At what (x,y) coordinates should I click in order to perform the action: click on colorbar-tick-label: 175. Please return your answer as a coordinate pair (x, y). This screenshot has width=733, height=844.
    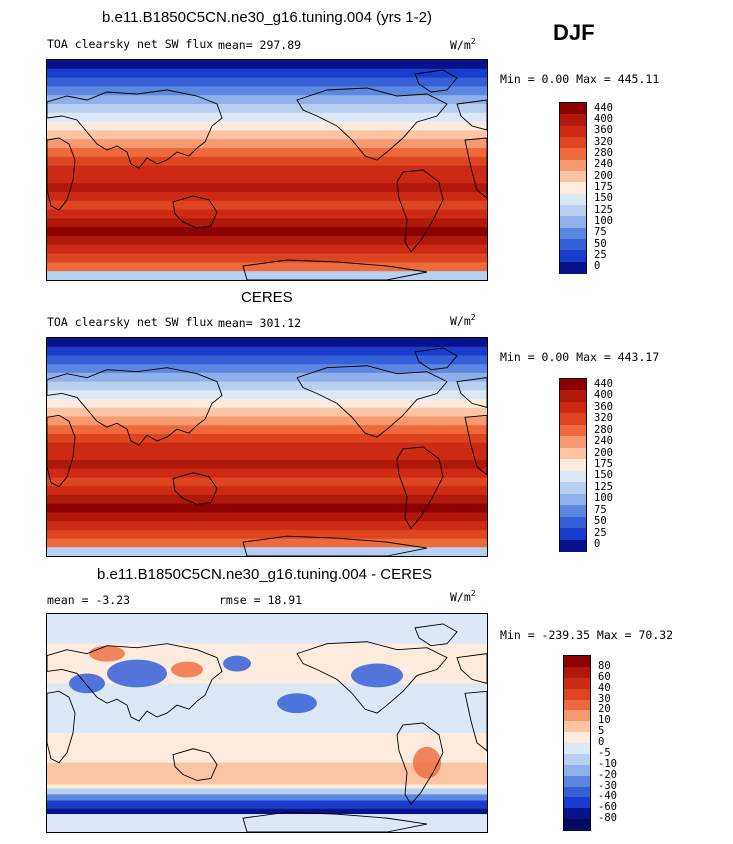
    Looking at the image, I should click on (603, 187).